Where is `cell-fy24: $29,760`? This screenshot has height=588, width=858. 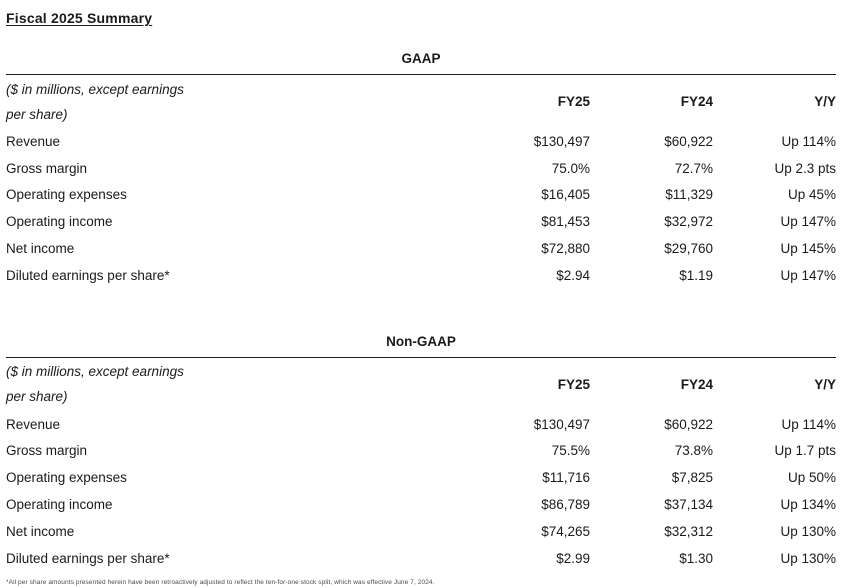
cell-fy24: $29,760 is located at coordinates (688, 249).